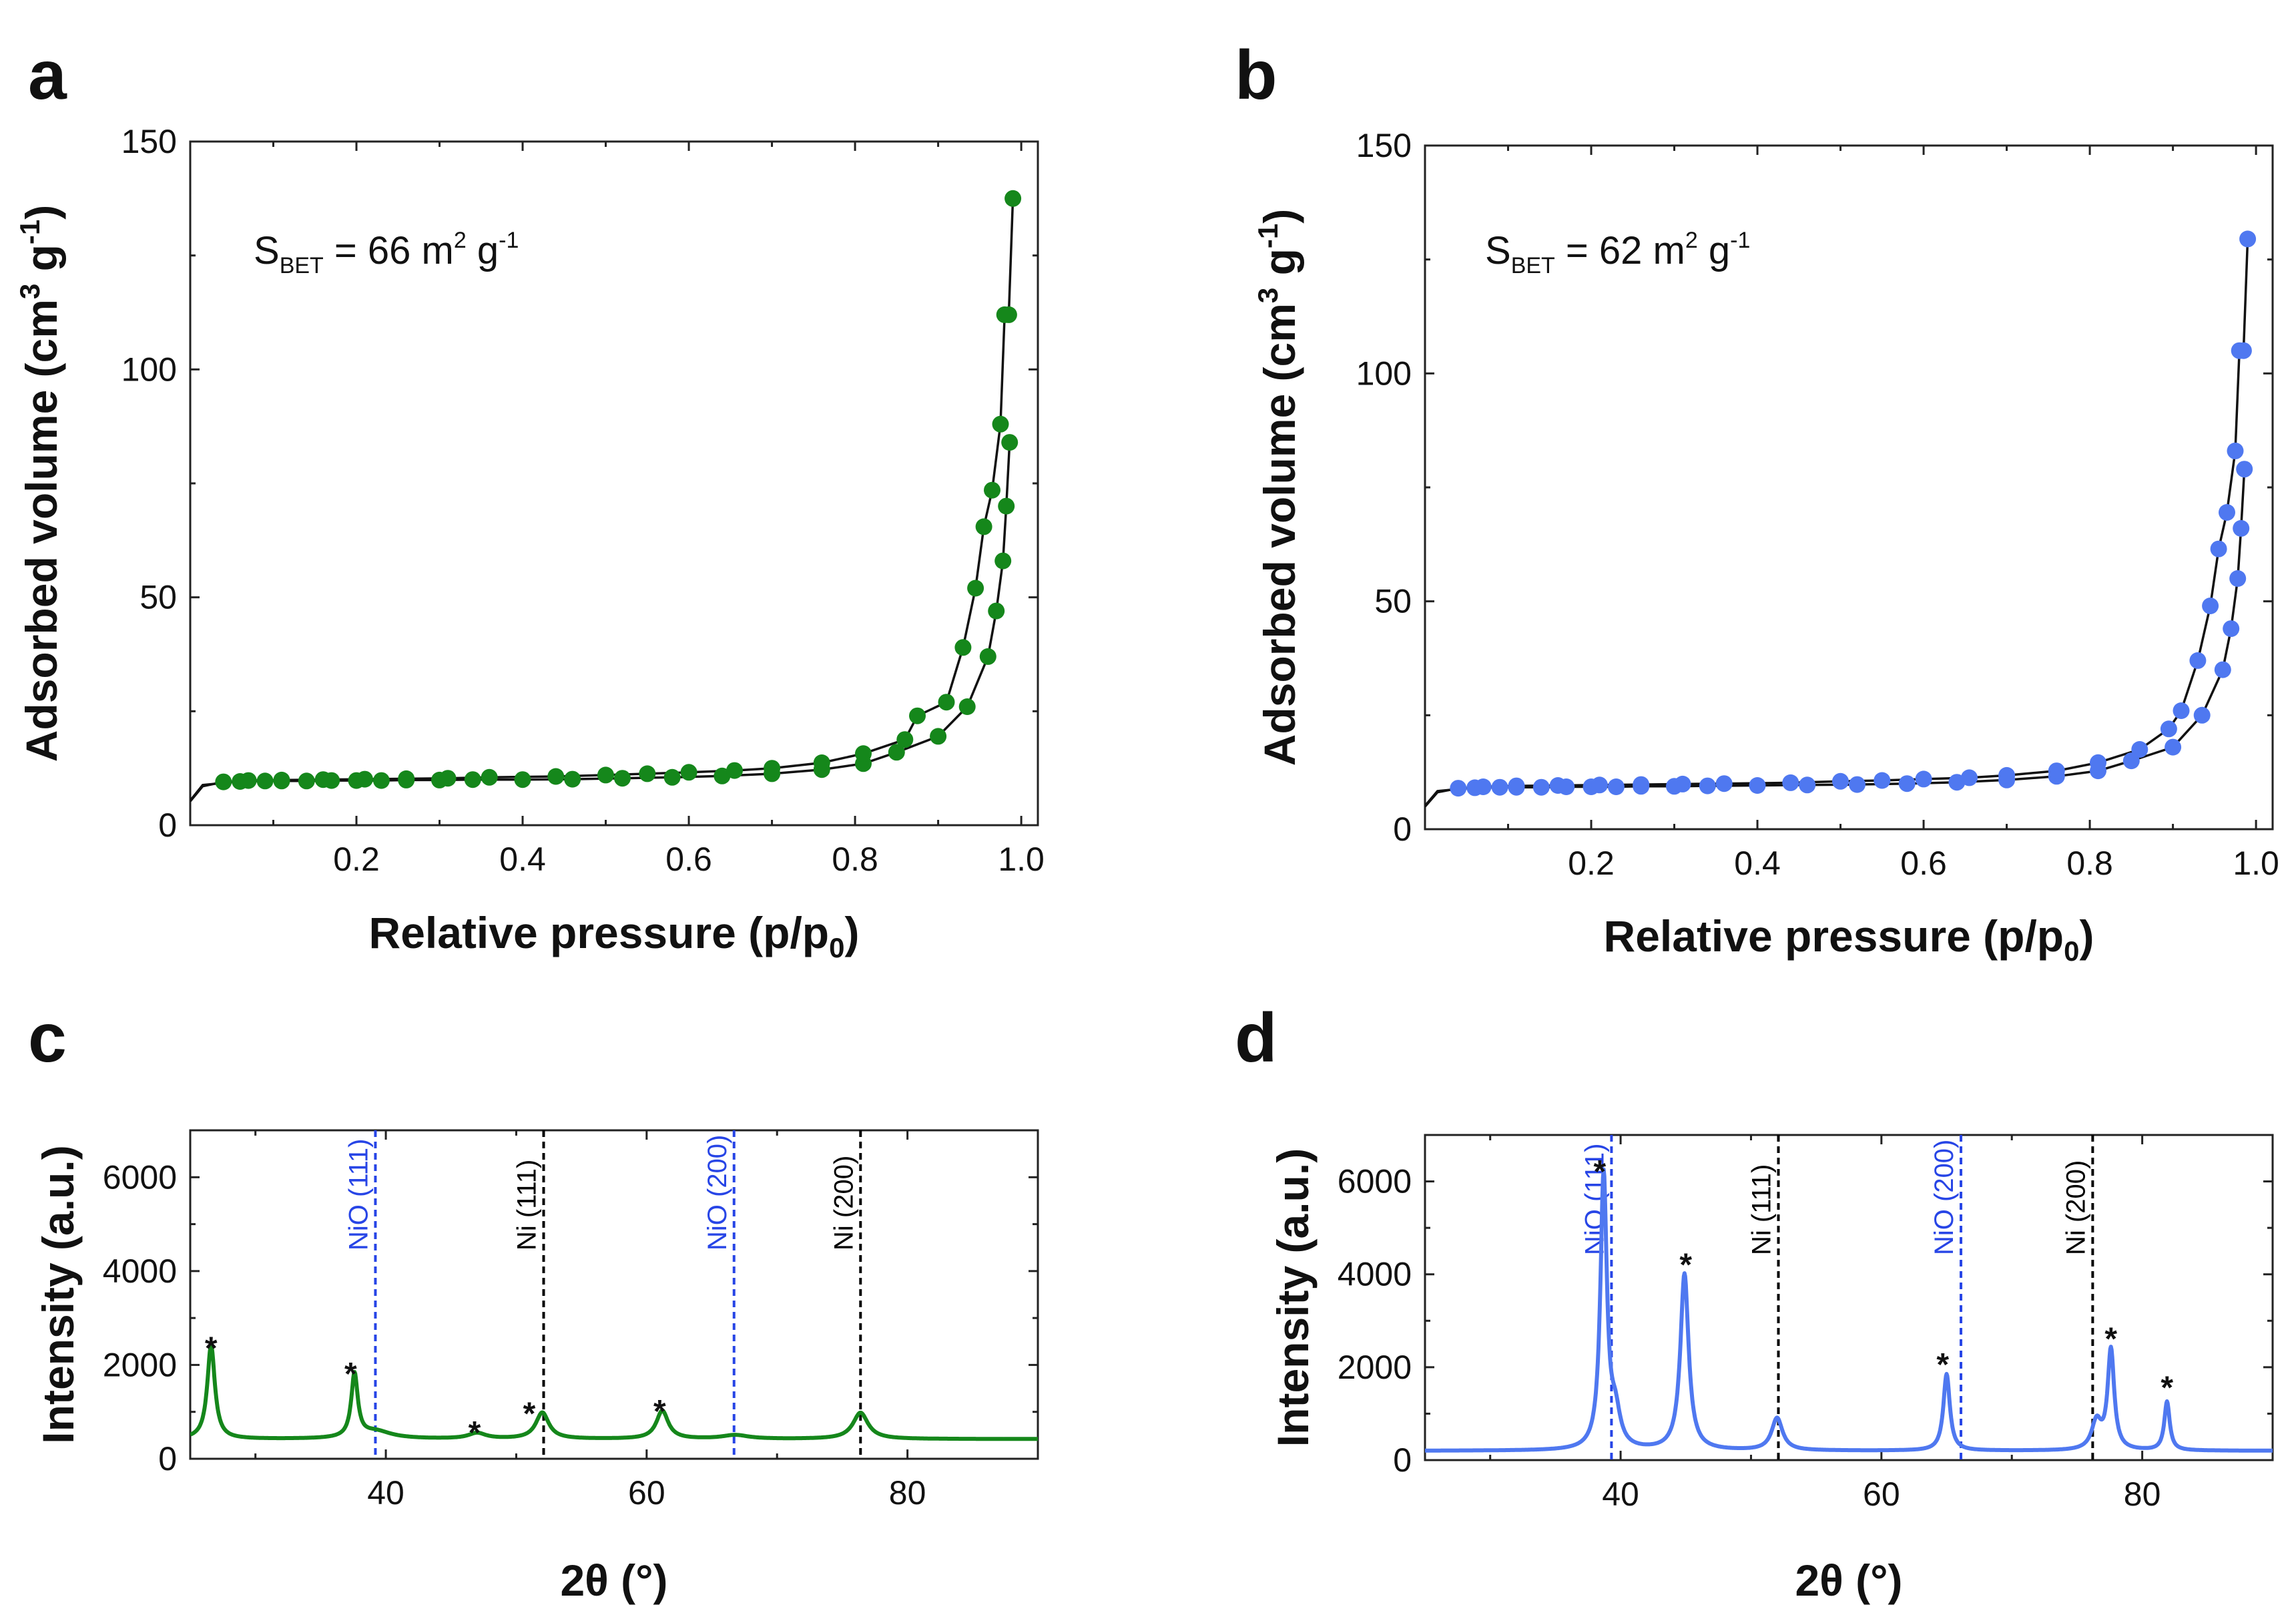 The width and height of the screenshot is (2296, 1615). What do you see at coordinates (614, 1392) in the screenshot?
I see `xrd-line` at bounding box center [614, 1392].